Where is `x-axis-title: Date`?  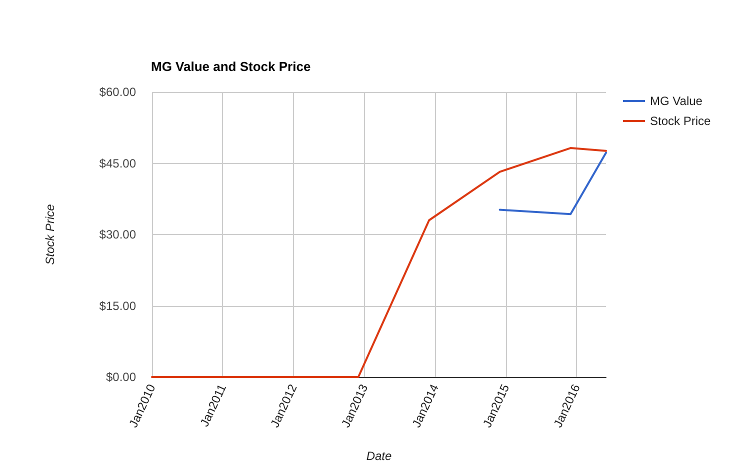
x-axis-title: Date is located at coordinates (379, 456).